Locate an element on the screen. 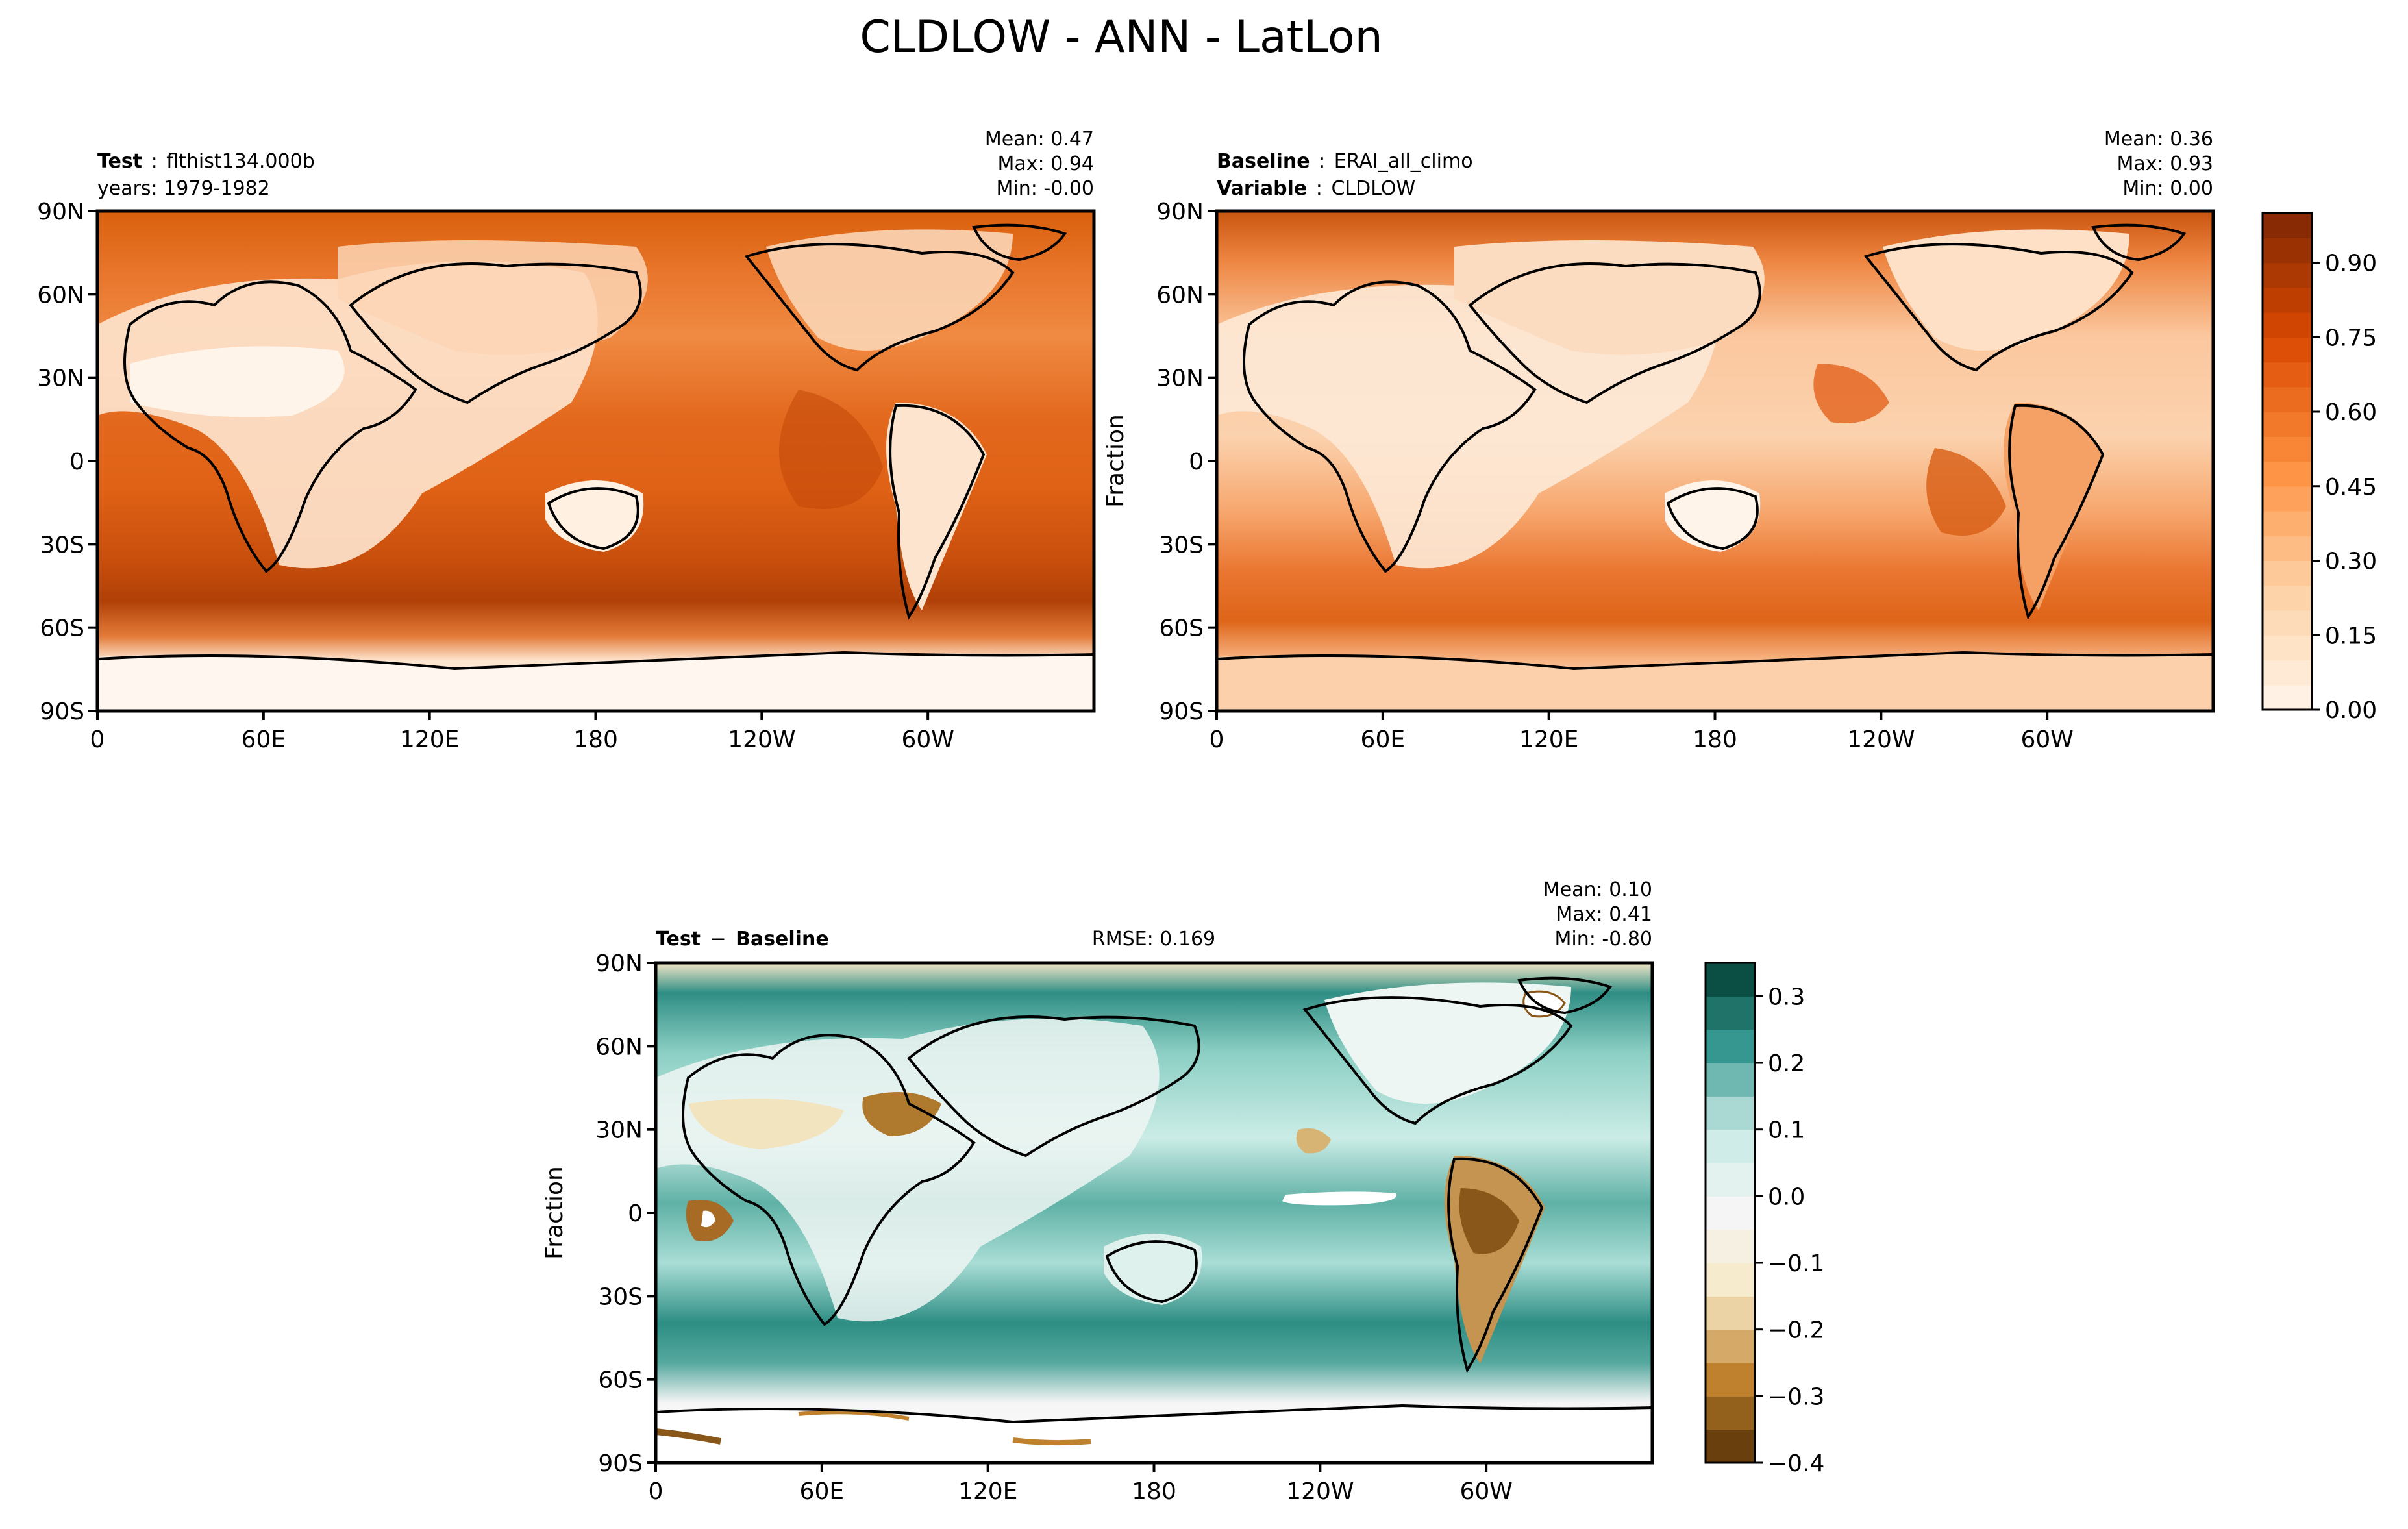 The height and width of the screenshot is (1529, 2408). colorbar-tick-label: 0.1 is located at coordinates (1786, 1130).